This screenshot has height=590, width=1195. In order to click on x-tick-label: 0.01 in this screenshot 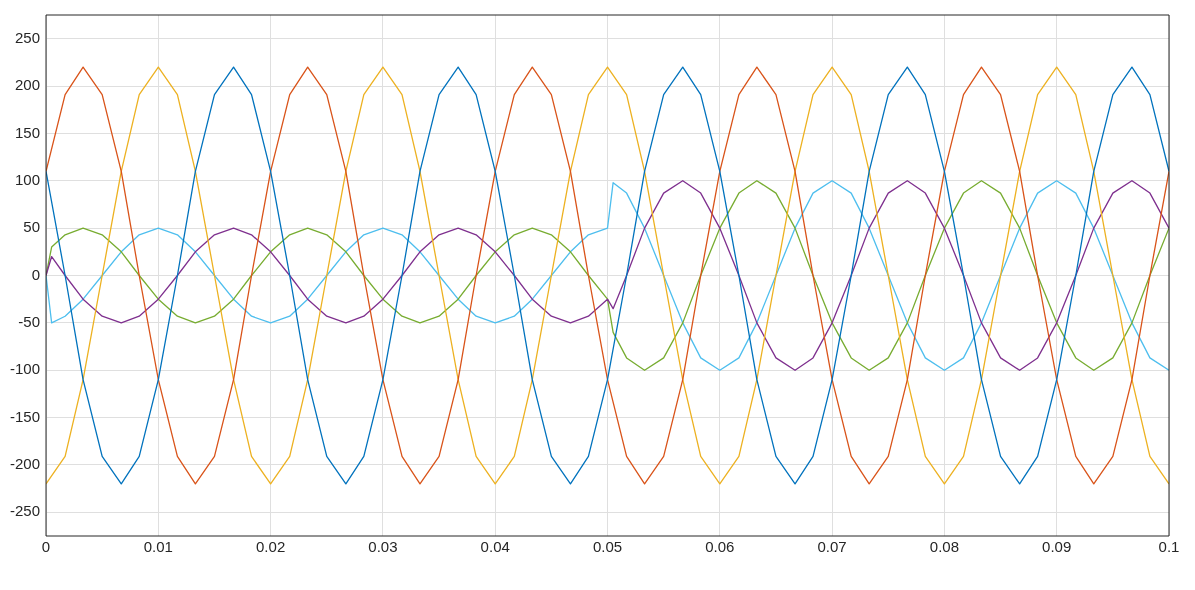, I will do `click(158, 547)`.